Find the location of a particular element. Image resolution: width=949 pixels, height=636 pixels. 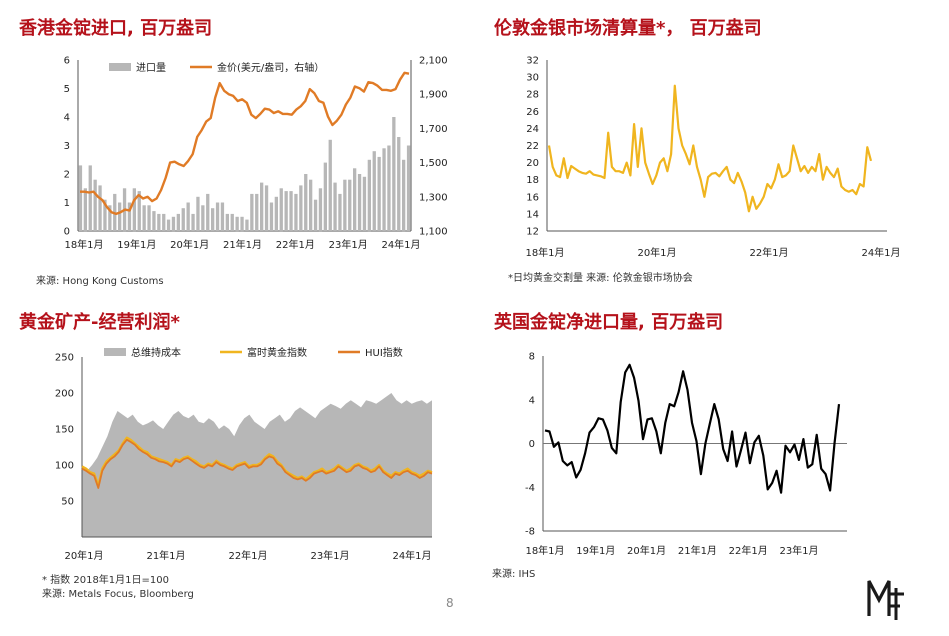

chart1-left-tick: 2 is located at coordinates (67, 175).